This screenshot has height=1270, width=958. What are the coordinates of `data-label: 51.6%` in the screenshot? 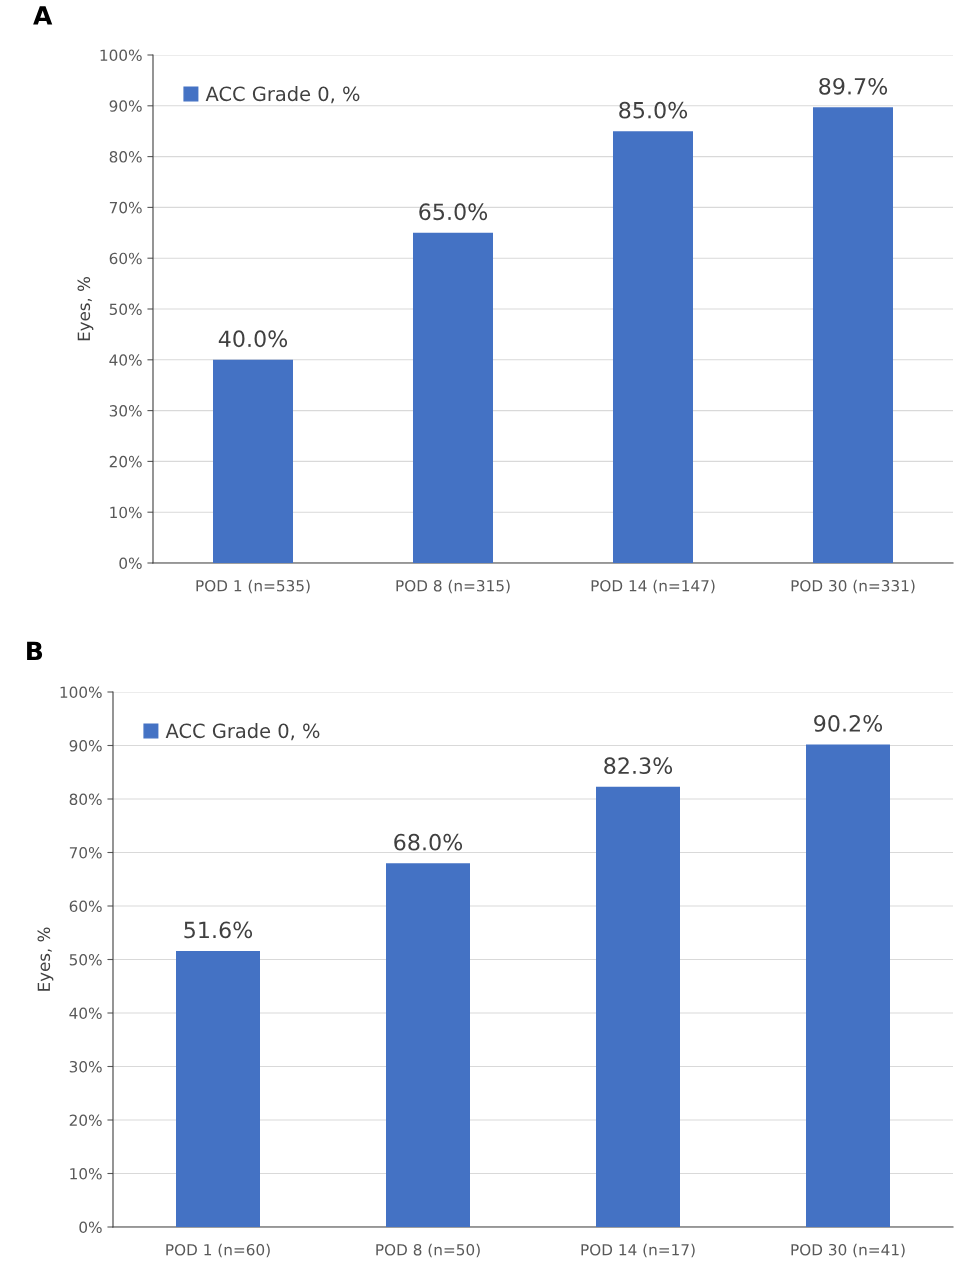 It's located at (218, 930).